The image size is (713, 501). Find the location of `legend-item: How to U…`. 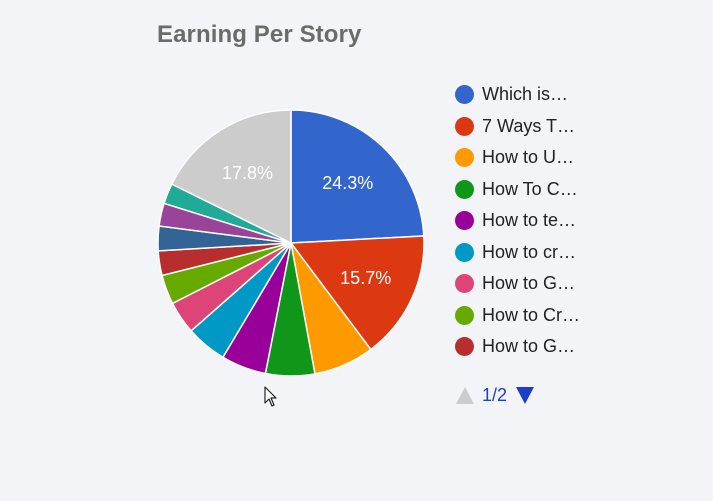

legend-item: How to U… is located at coordinates (517, 158).